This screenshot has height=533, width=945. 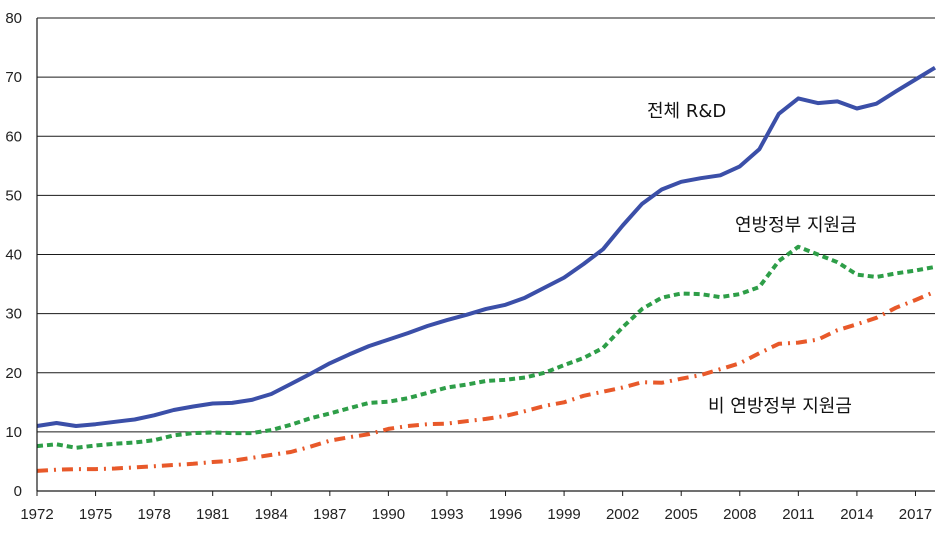 What do you see at coordinates (13, 195) in the screenshot?
I see `y-tick-label: 50` at bounding box center [13, 195].